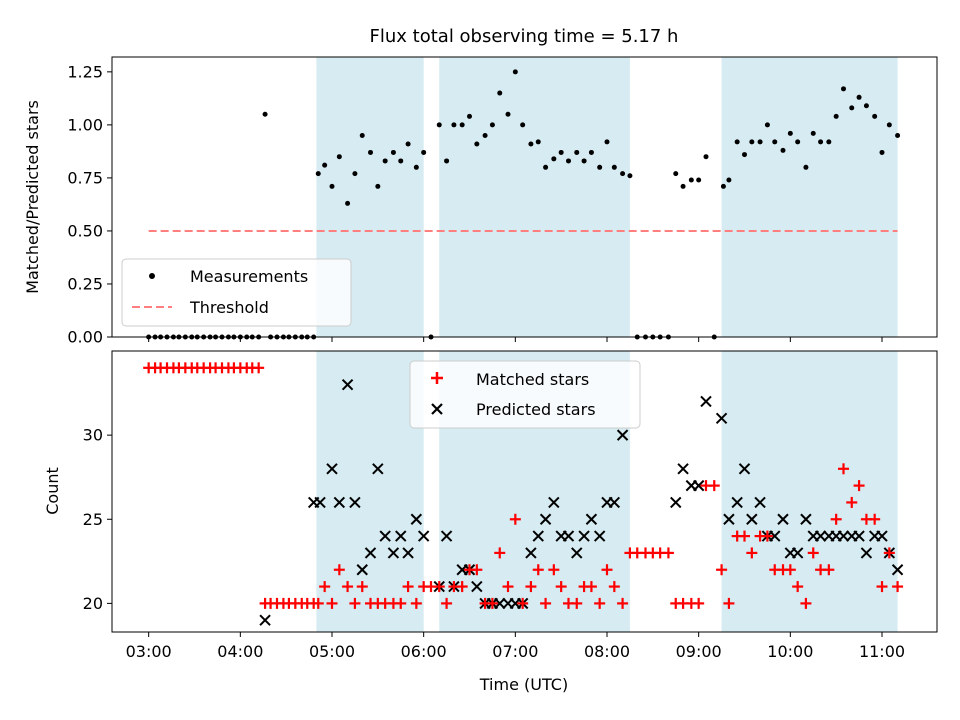  What do you see at coordinates (152, 276) in the screenshot?
I see `legend-measurement-marker` at bounding box center [152, 276].